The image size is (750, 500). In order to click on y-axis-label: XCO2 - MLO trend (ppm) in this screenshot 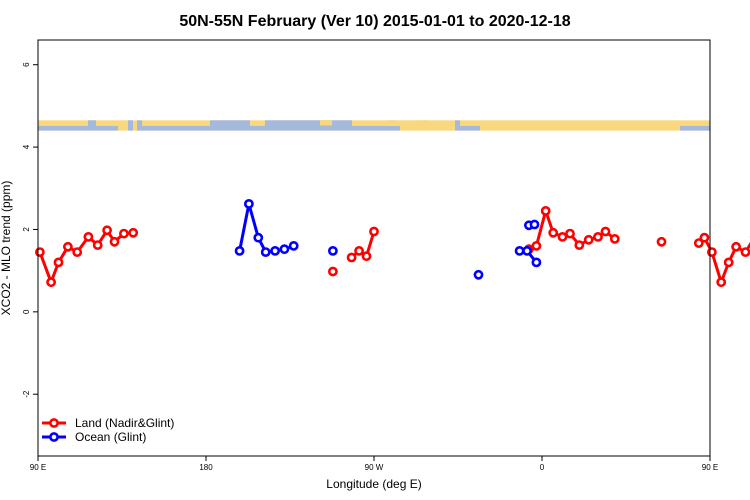, I will do `click(6, 248)`.